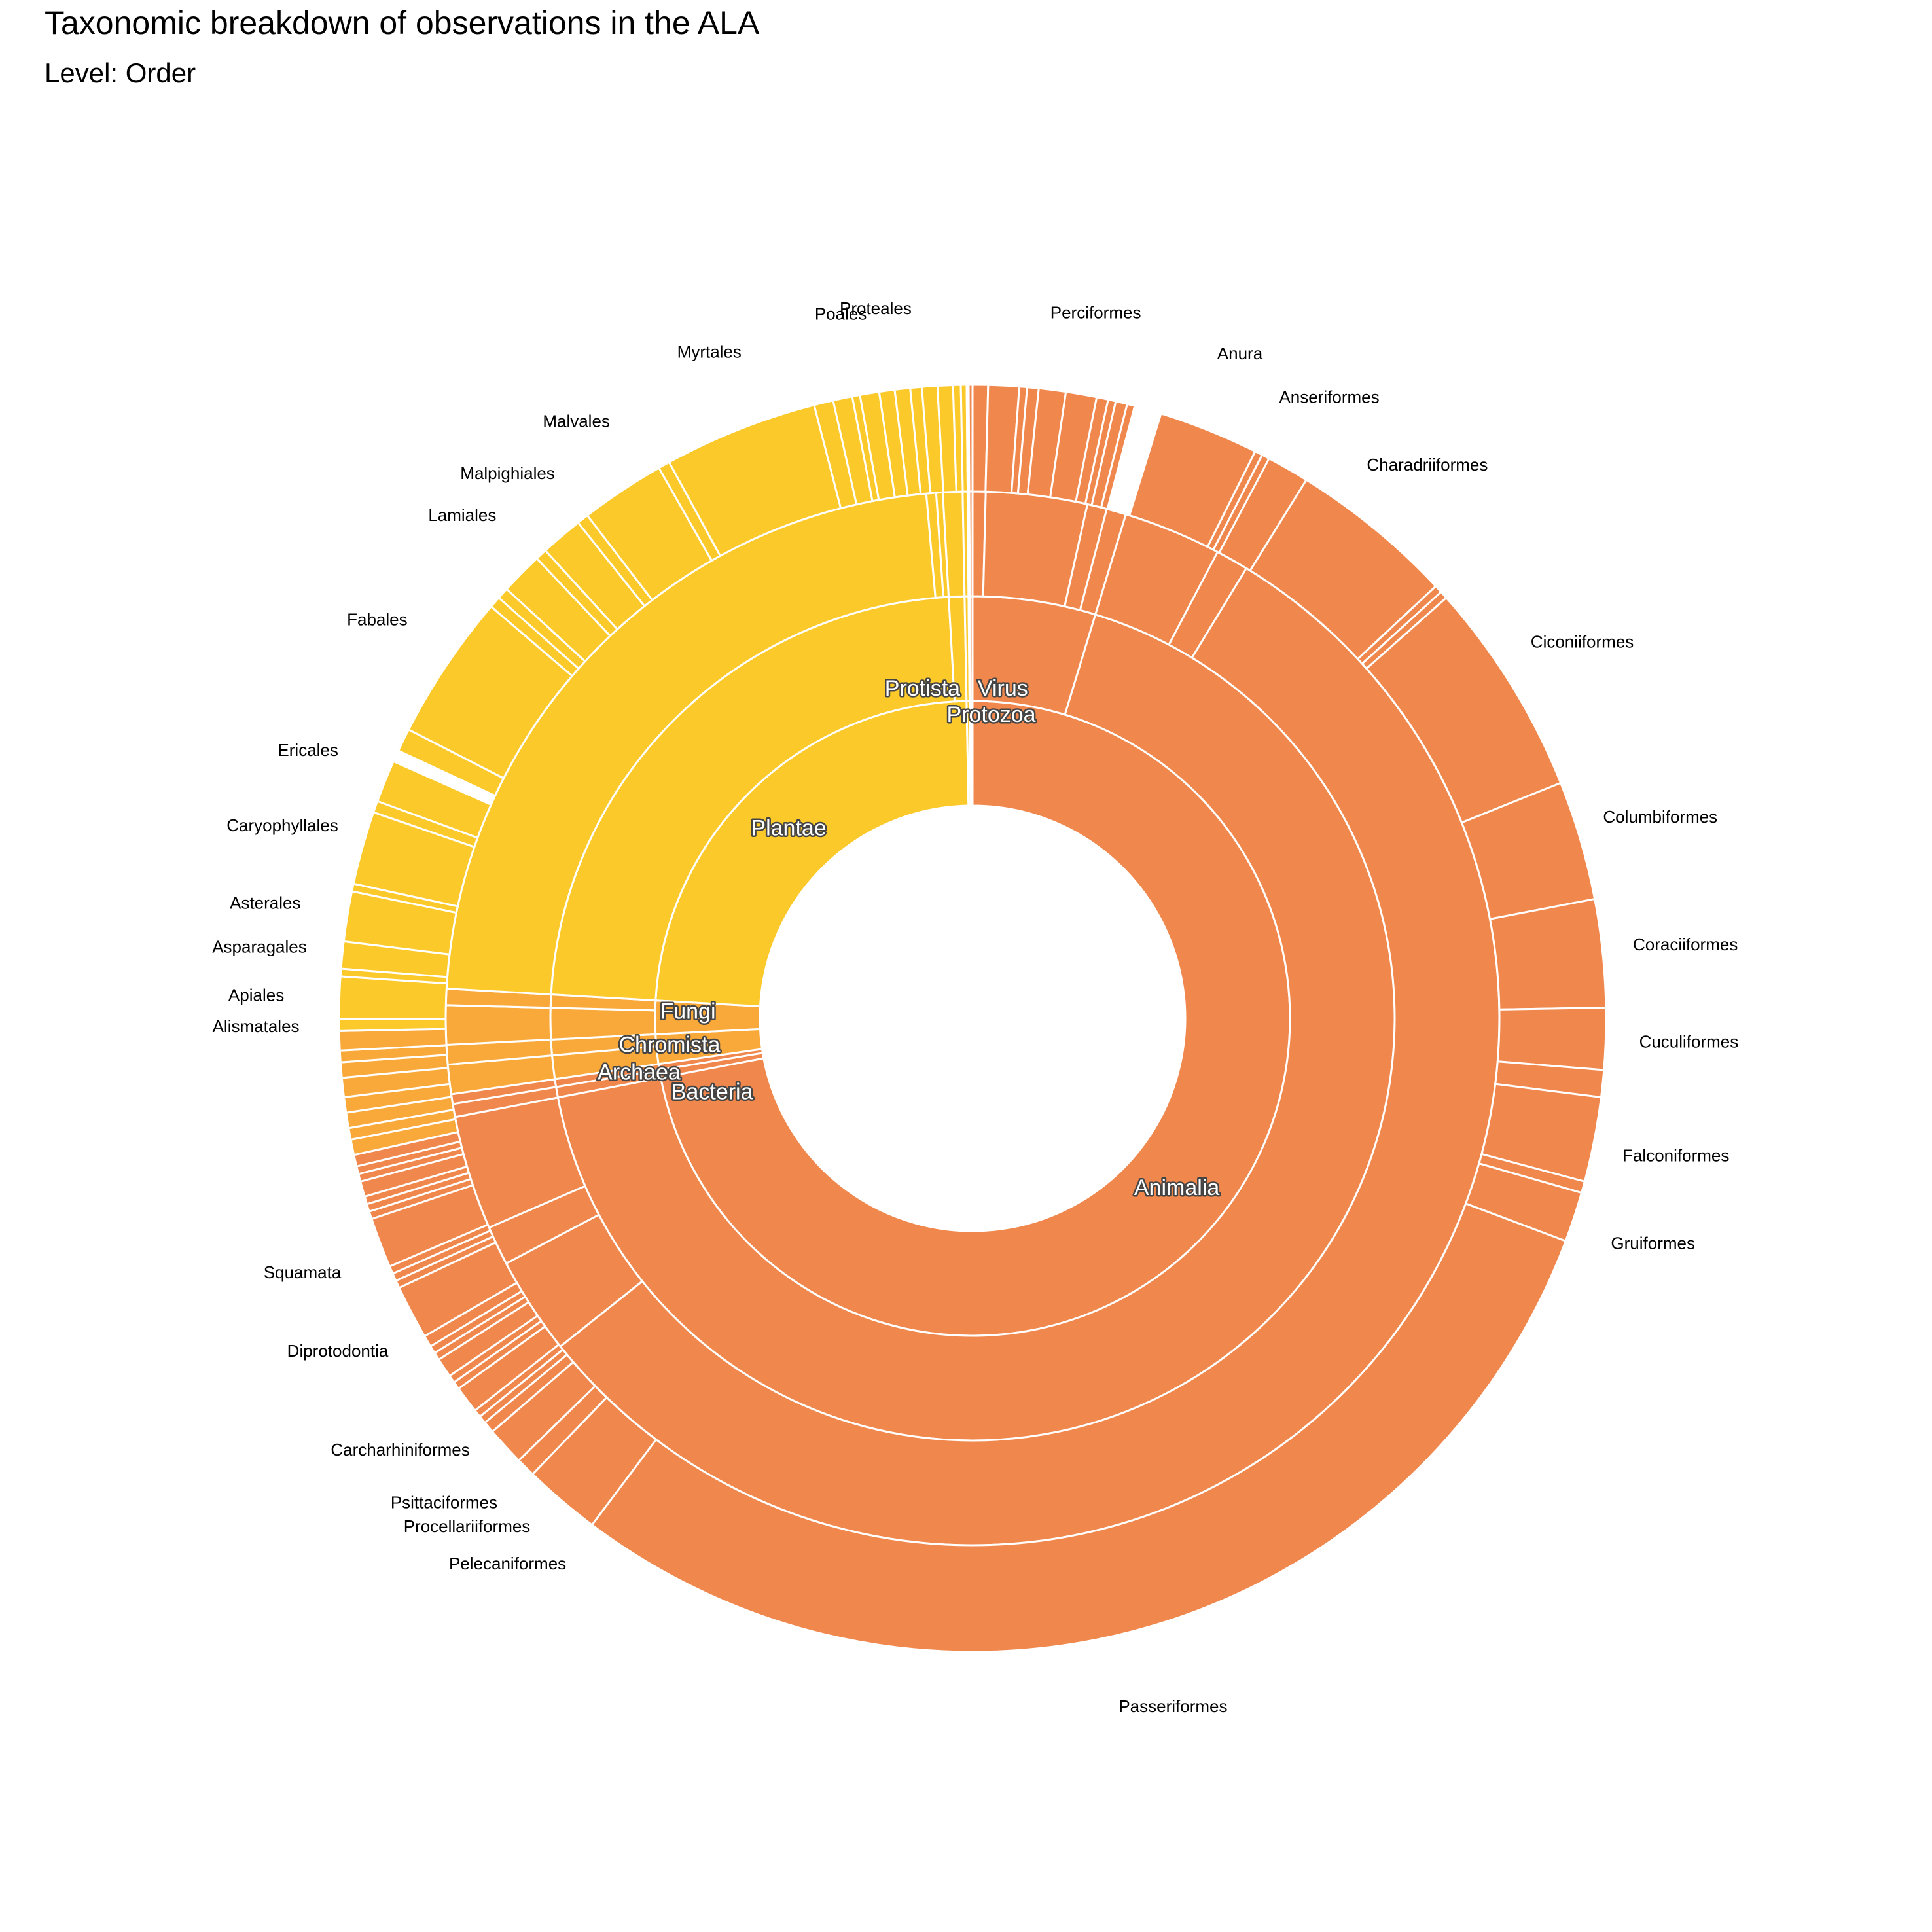 The image size is (1932, 1932). What do you see at coordinates (1427, 464) in the screenshot?
I see `order-label-charadriiformes: Charadriiformes` at bounding box center [1427, 464].